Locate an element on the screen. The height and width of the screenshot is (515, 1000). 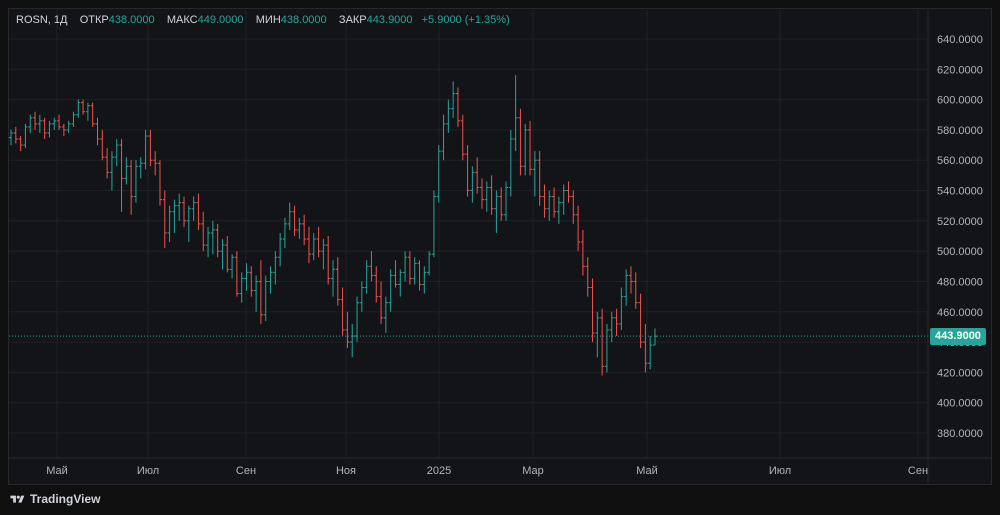
low-value: 438.0000 is located at coordinates (303, 20).